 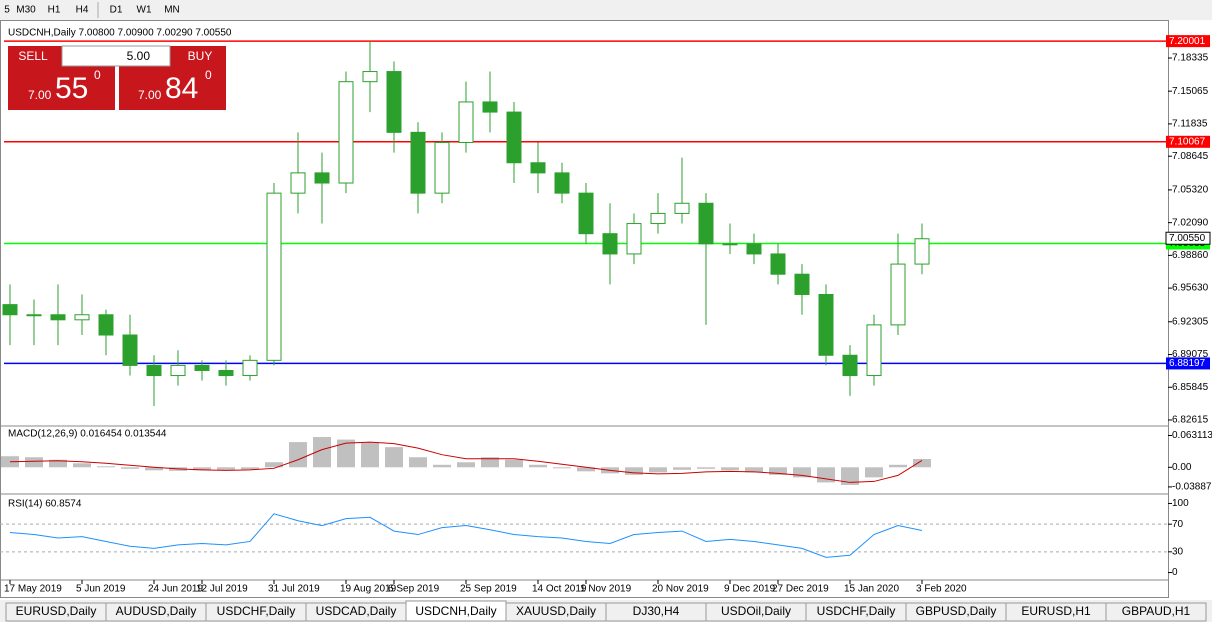 What do you see at coordinates (756, 611) in the screenshot?
I see `tab-label: USDOil,Daily` at bounding box center [756, 611].